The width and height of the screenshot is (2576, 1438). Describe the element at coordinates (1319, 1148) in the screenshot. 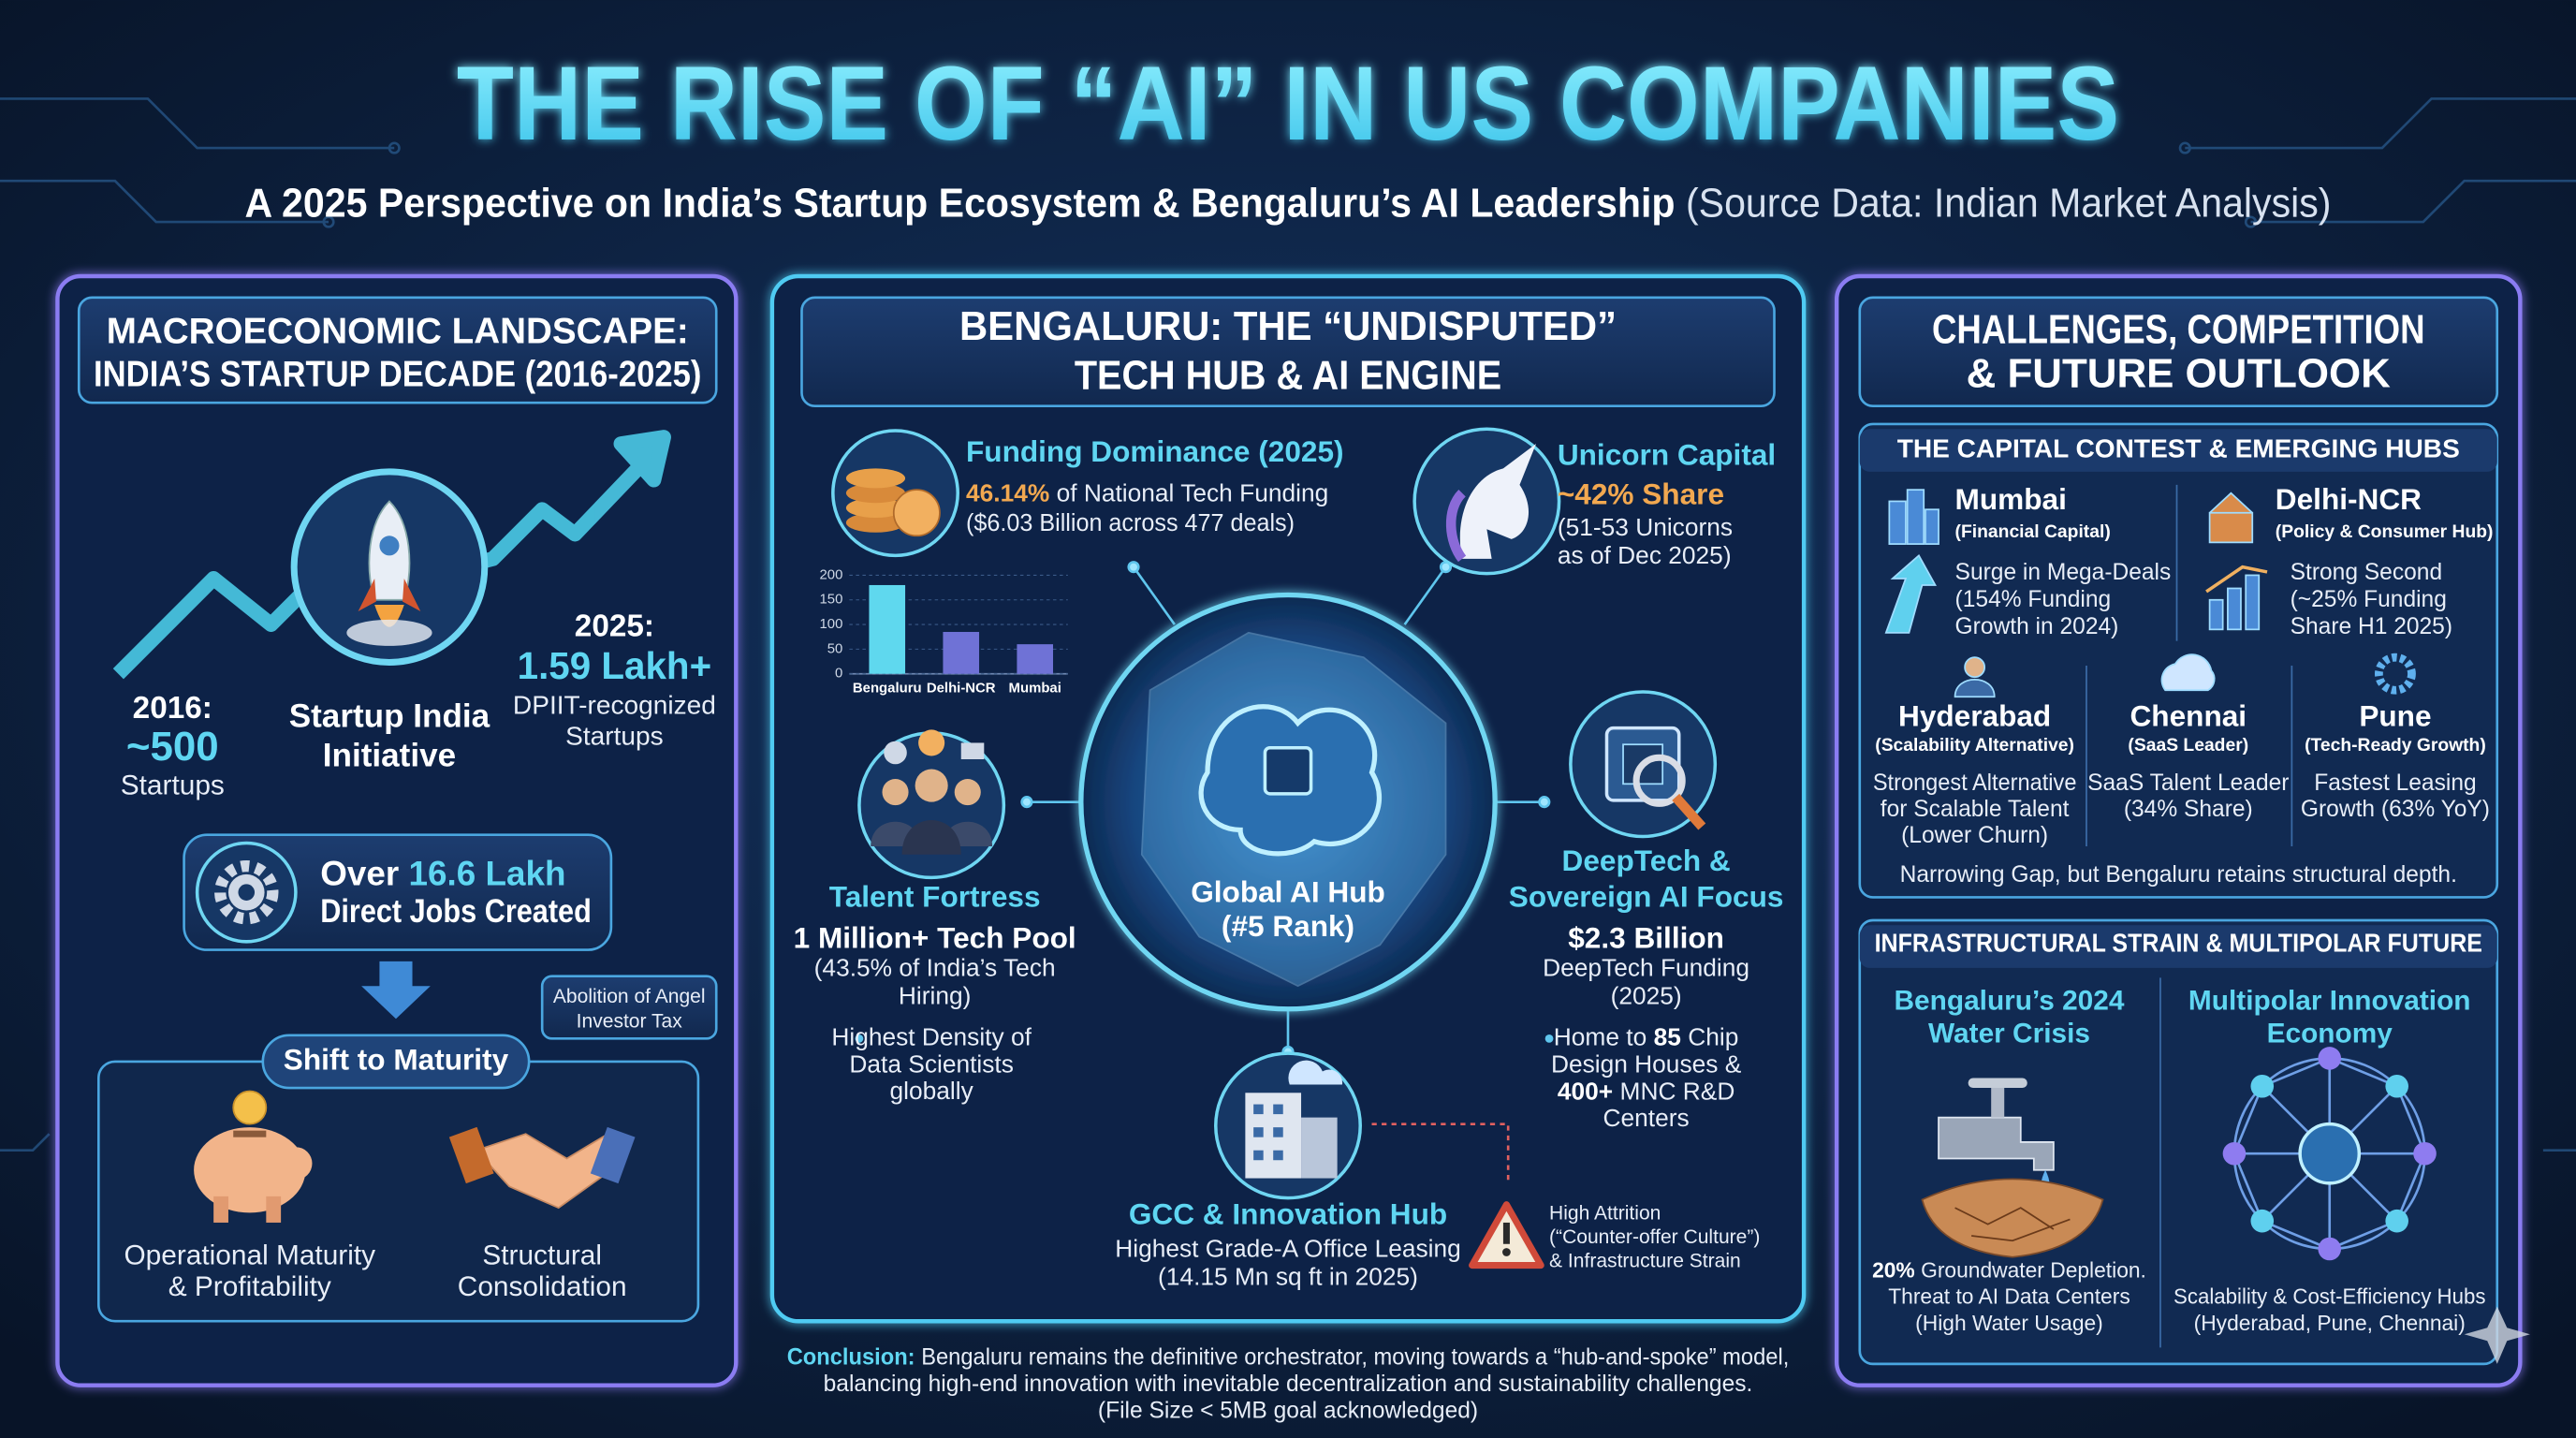

I see `building-icon-part` at that location.